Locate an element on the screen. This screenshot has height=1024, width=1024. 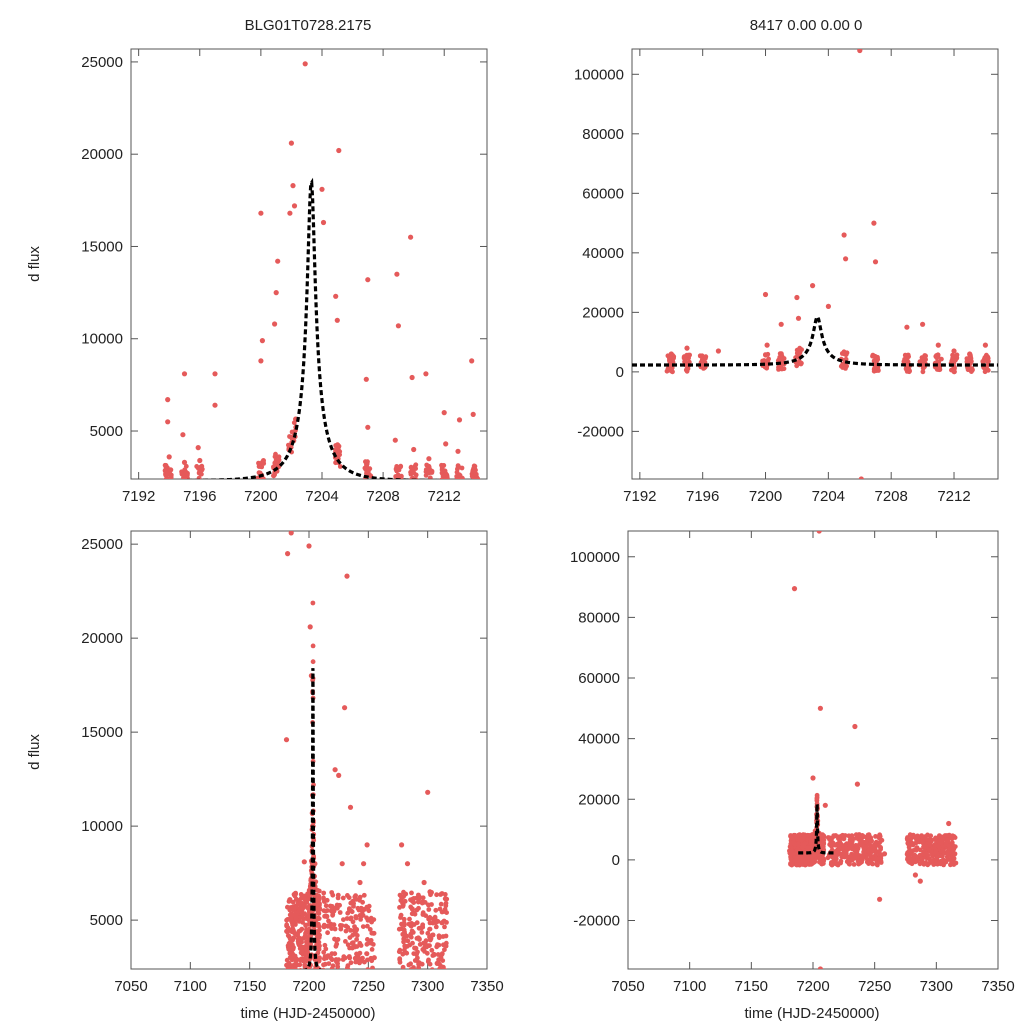
observation-series is located at coordinates (361, 749).